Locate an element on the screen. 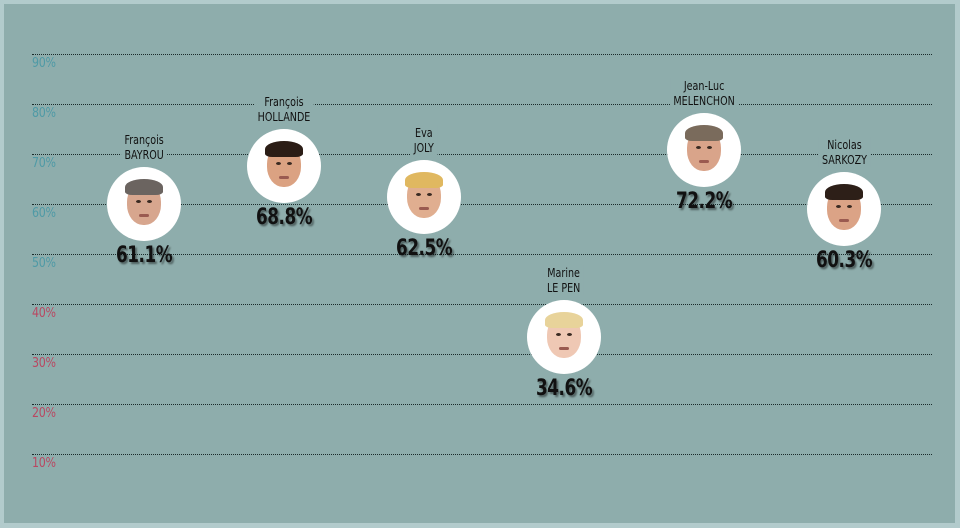  candidate-point: Nicolas SARKOZY 60.3% is located at coordinates (844, 205).